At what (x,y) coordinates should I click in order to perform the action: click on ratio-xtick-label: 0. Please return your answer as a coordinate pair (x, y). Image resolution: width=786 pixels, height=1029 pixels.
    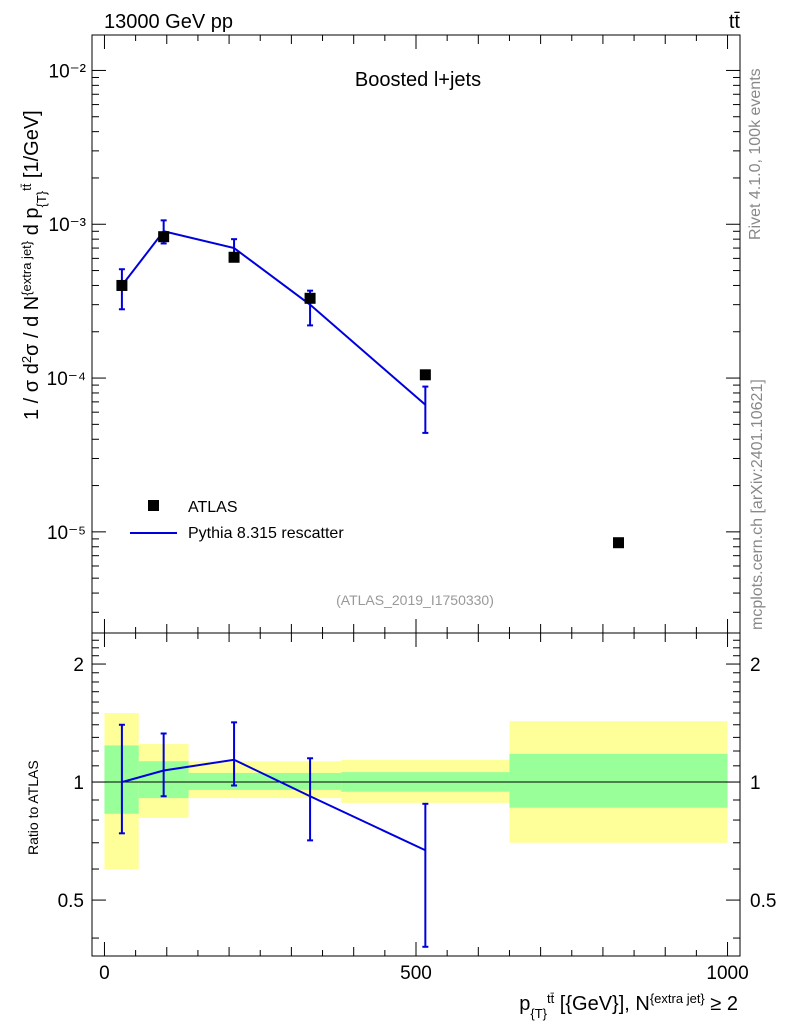
    Looking at the image, I should click on (104, 973).